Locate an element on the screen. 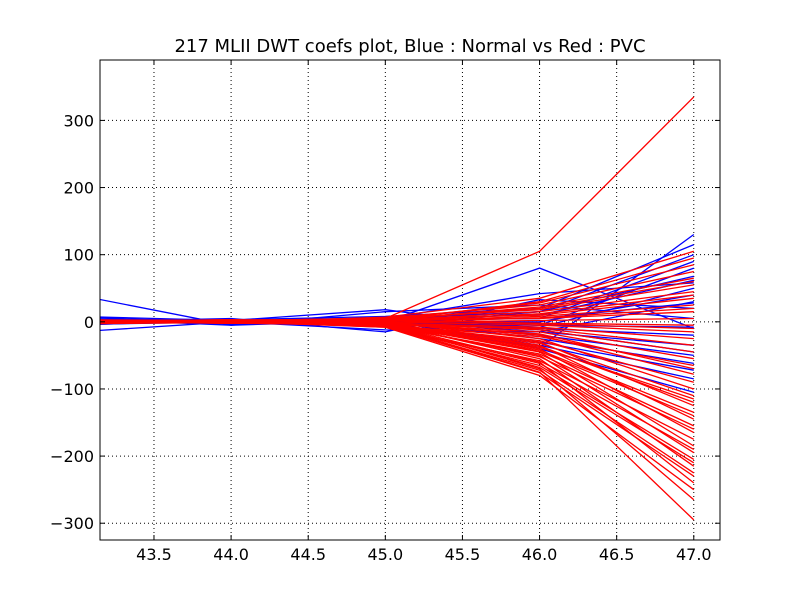 The height and width of the screenshot is (604, 800). y-tick-label: −200 is located at coordinates (72, 456).